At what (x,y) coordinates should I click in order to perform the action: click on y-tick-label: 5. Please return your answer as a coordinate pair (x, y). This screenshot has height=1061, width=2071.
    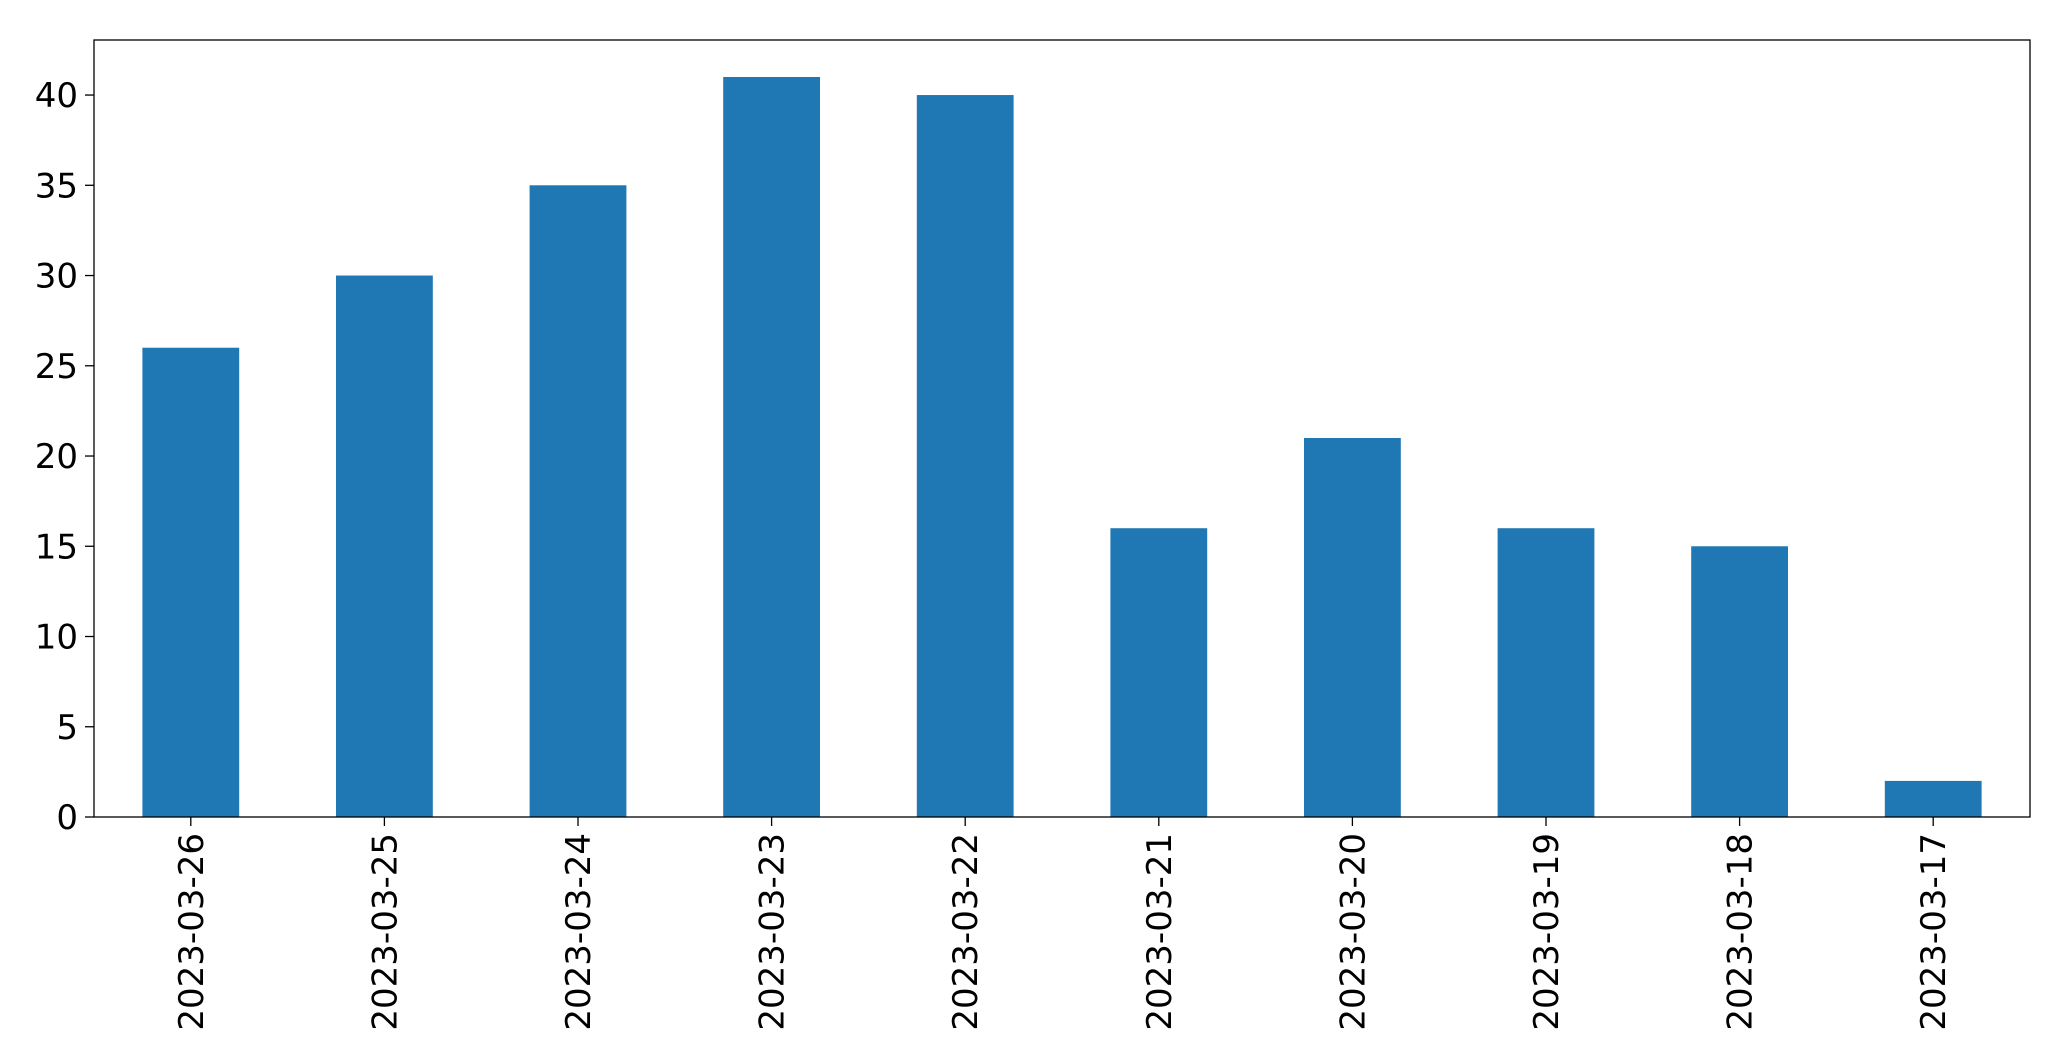
    Looking at the image, I should click on (67, 728).